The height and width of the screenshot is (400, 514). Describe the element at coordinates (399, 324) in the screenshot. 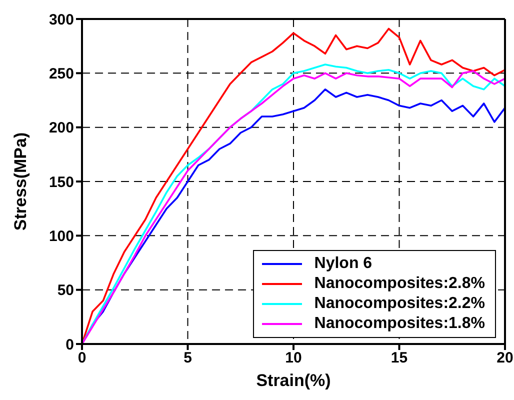

I see `legend-label: Nanocomposites:1.8%` at that location.